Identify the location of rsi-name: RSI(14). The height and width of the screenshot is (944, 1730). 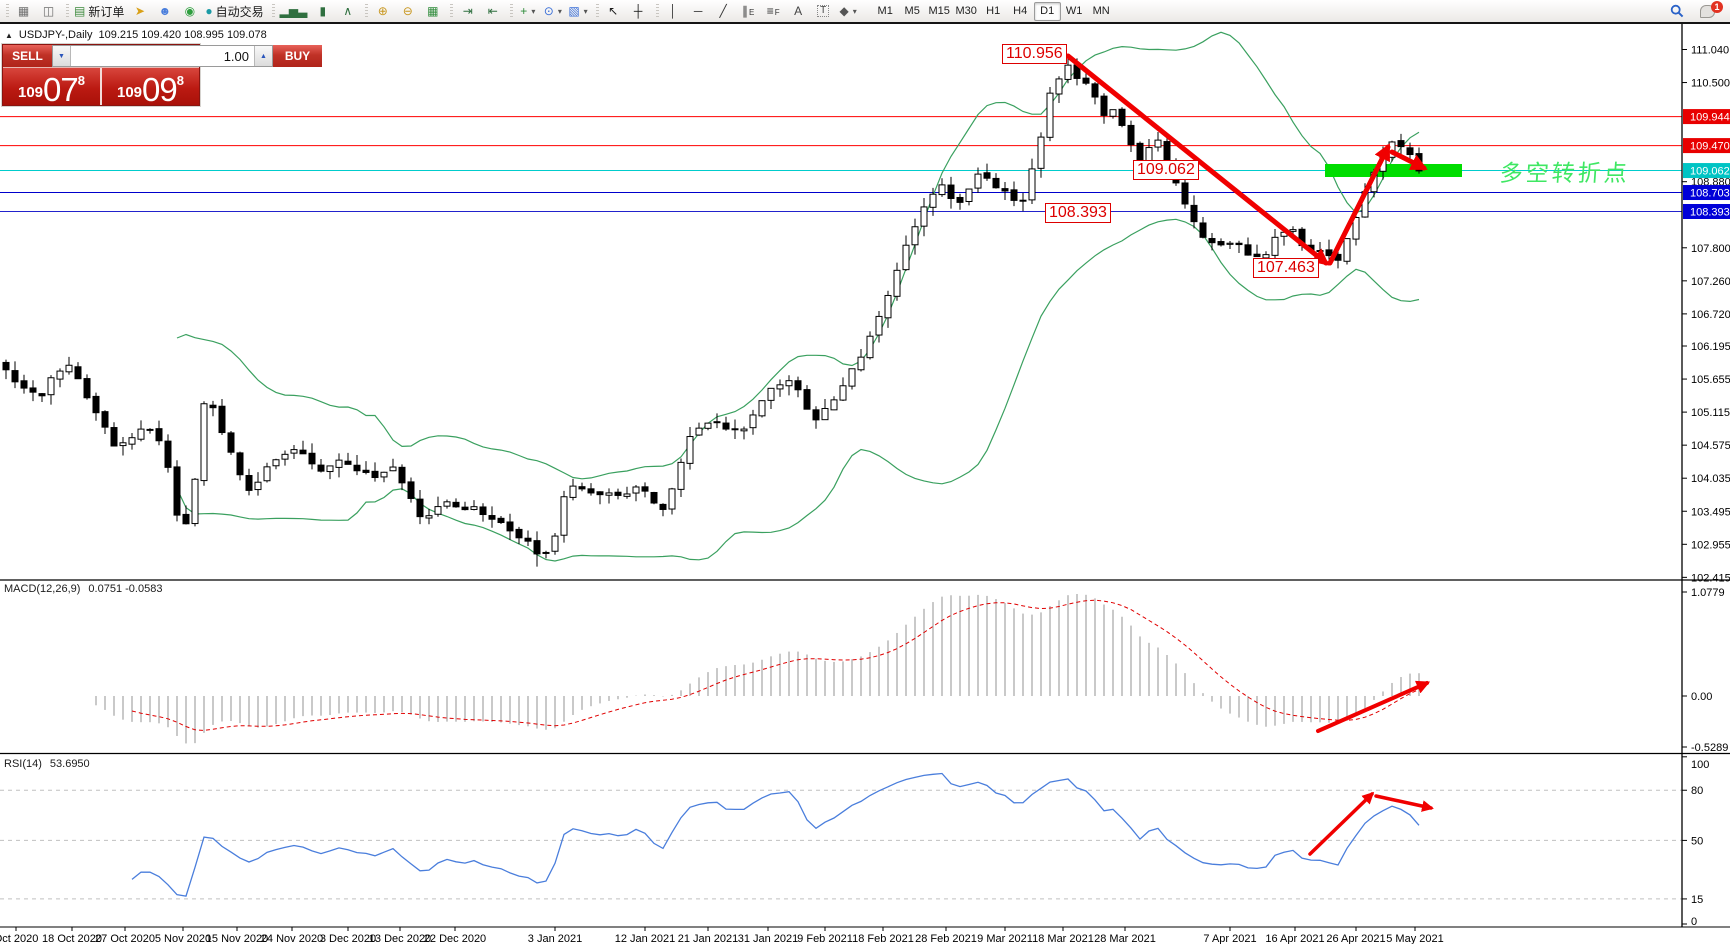
(23, 764).